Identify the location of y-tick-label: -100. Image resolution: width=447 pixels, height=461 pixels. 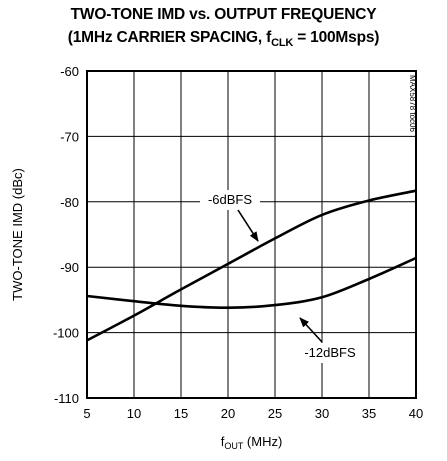
(66, 333).